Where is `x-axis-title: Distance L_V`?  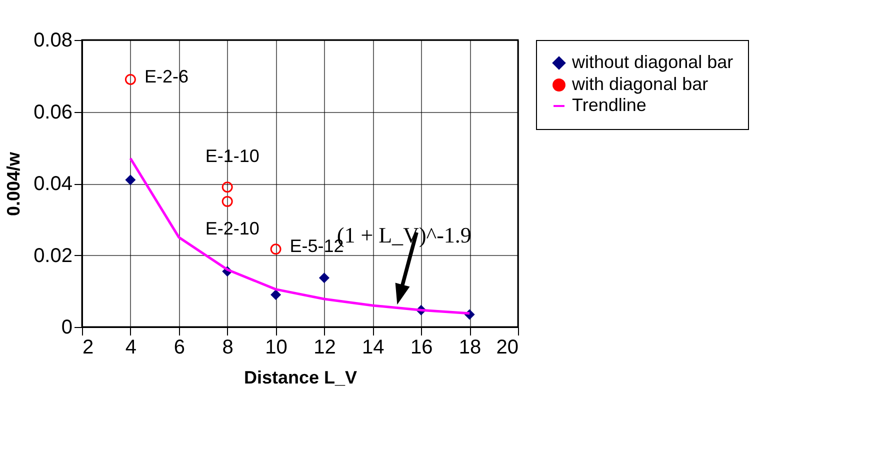
x-axis-title: Distance L_V is located at coordinates (301, 378).